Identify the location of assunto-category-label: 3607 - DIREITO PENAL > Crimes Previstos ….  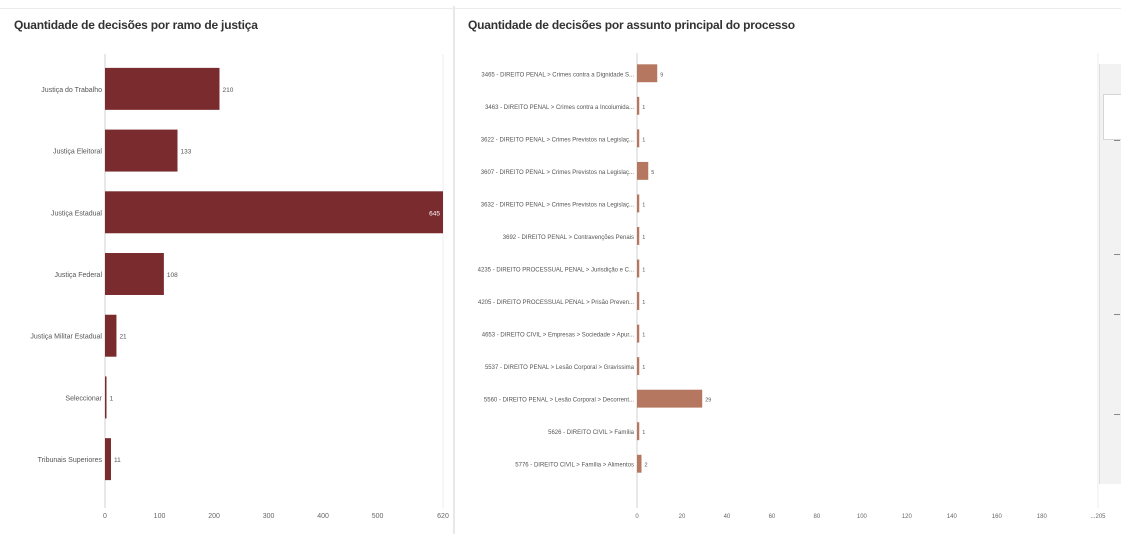
(558, 173).